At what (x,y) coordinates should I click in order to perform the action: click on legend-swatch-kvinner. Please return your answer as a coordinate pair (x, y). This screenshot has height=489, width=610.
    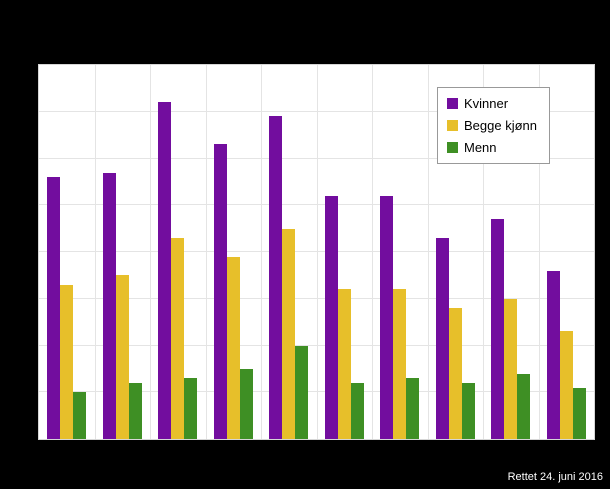
    Looking at the image, I should click on (452, 103).